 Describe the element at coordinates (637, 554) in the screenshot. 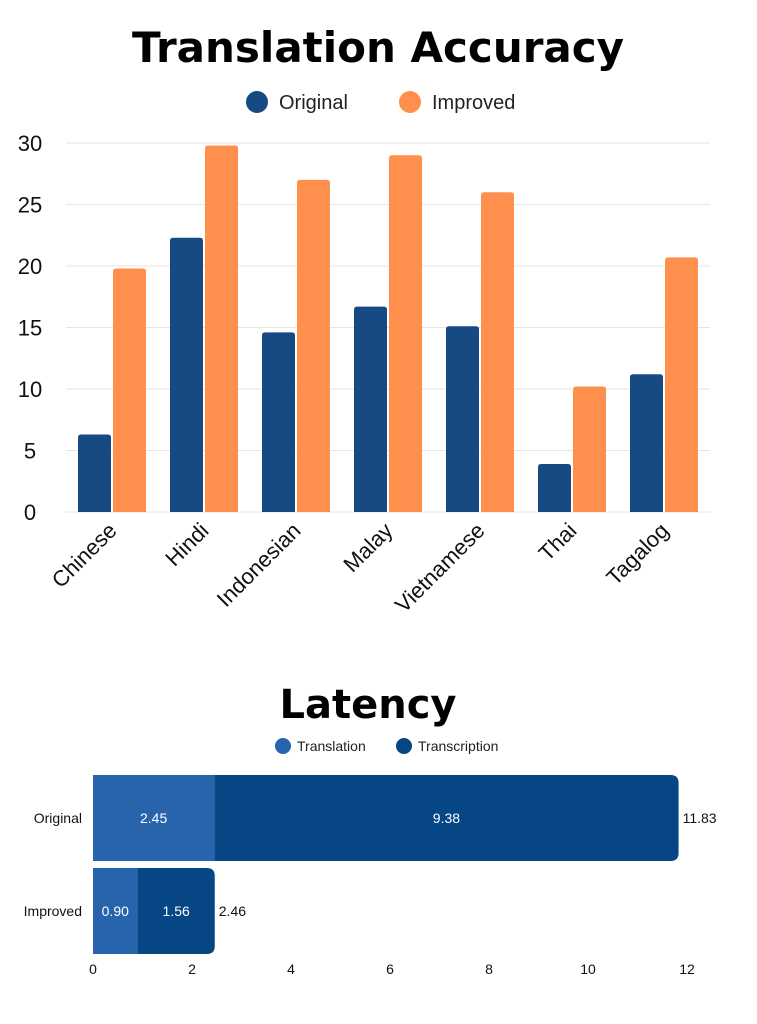

I see `accuracy-x-tick-label: Tagalog` at that location.